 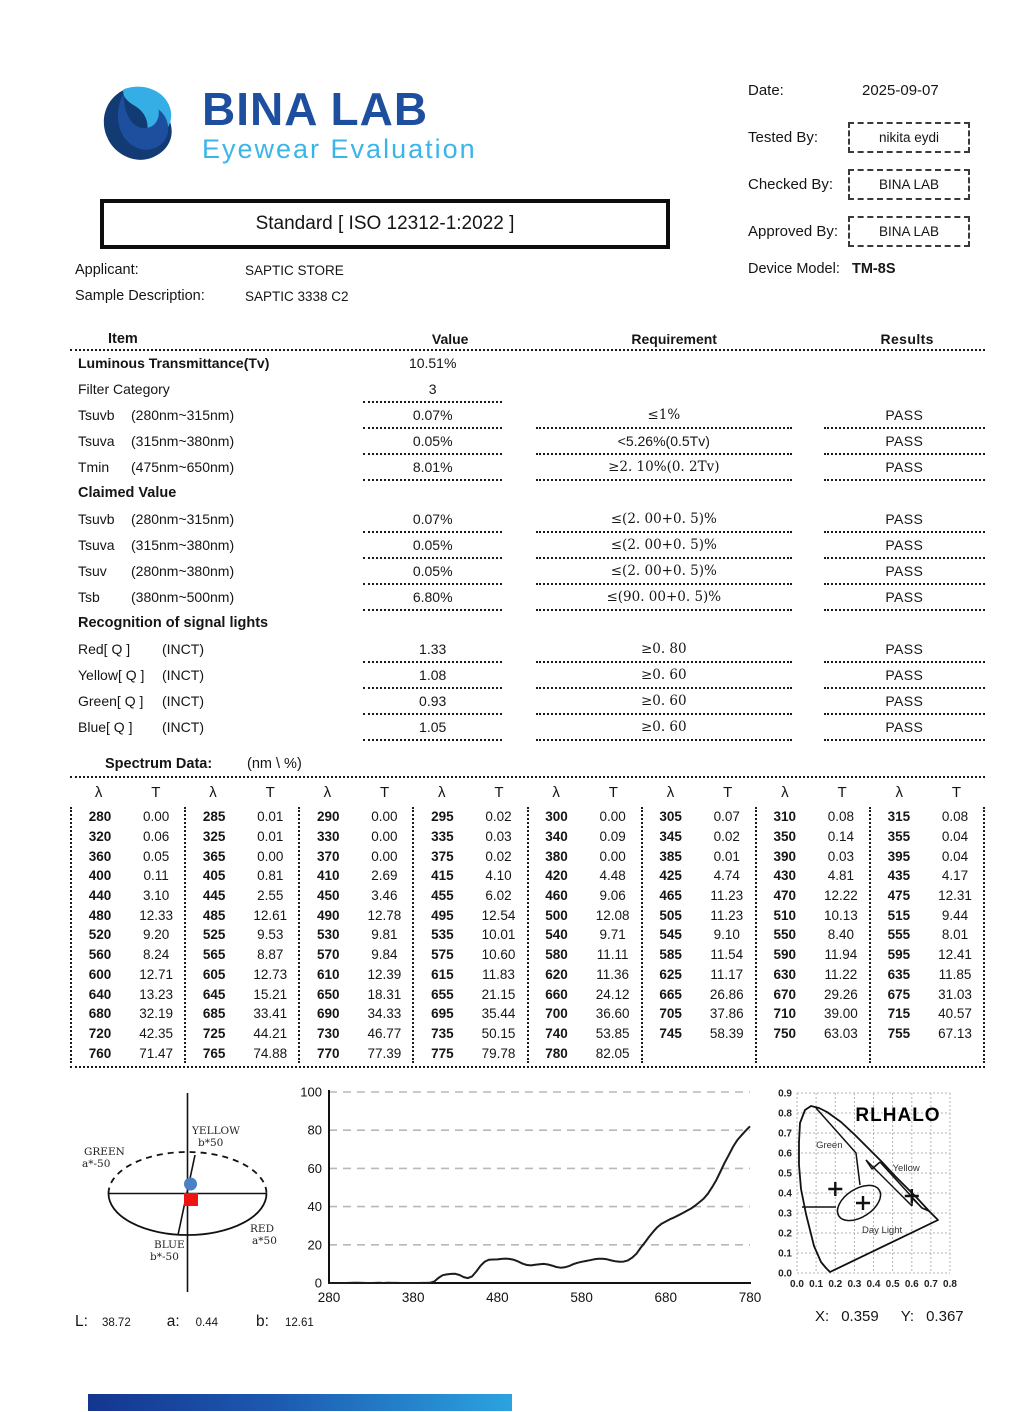 I want to click on spectrum-cell: 595 12.41, so click(x=927, y=955).